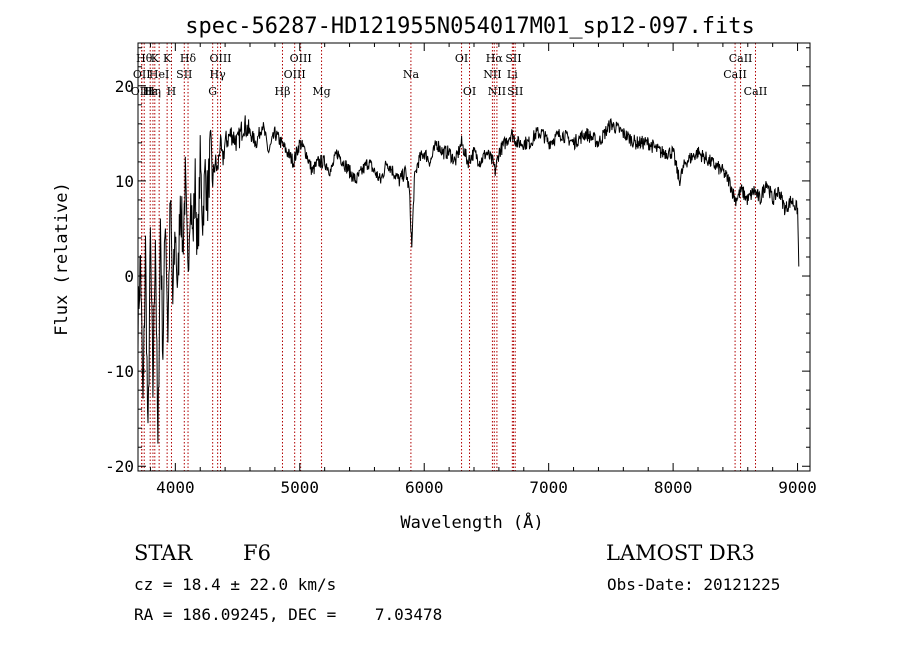 The image size is (900, 649). Describe the element at coordinates (495, 58) in the screenshot. I see `line-marker-label: Hα` at that location.